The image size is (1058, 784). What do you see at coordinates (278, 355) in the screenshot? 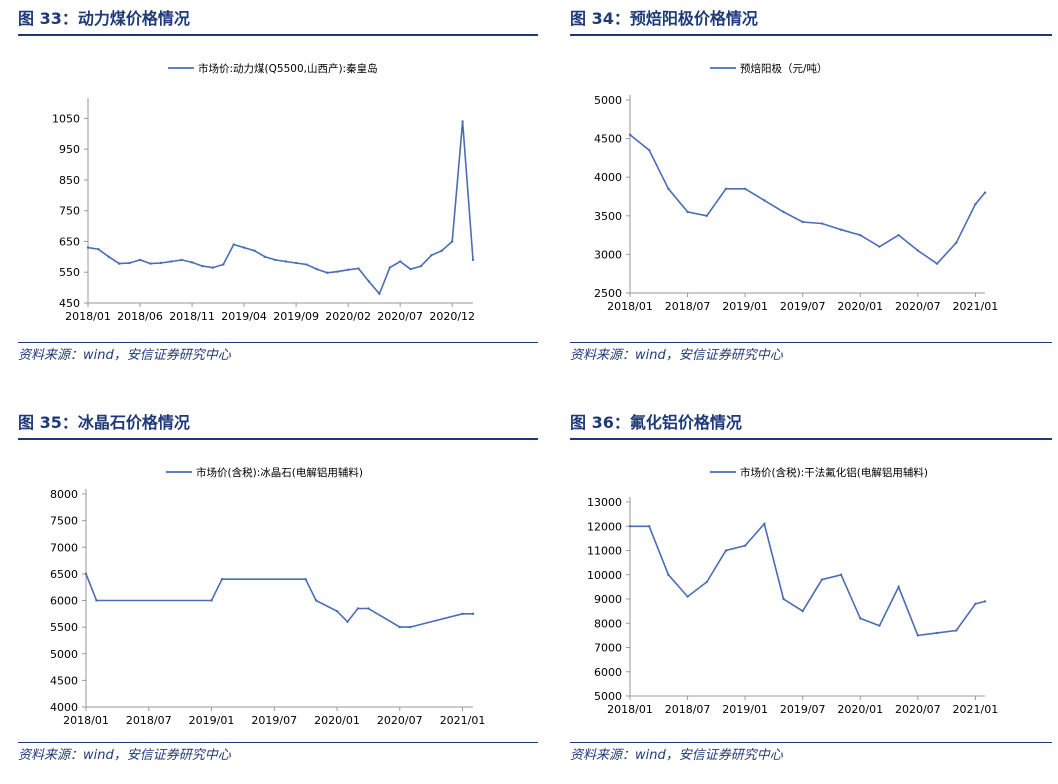
I see `source-note-33: 资料来源：wind，安信证券研究中心` at bounding box center [278, 355].